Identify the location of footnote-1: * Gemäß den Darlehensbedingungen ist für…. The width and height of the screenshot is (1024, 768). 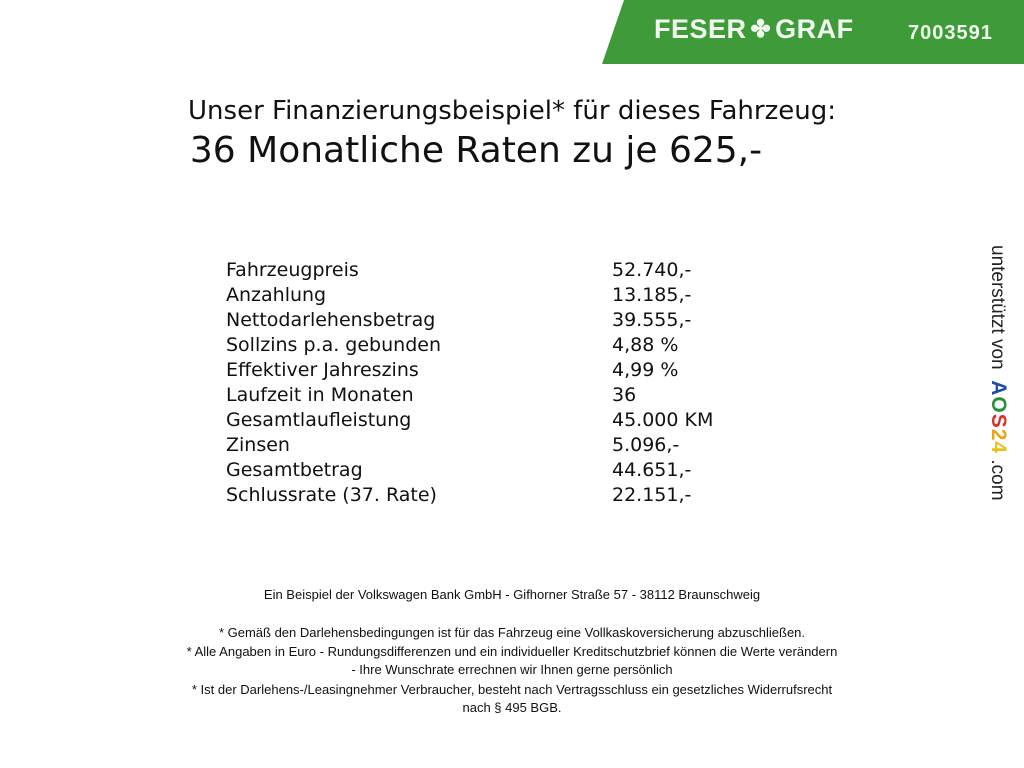
(512, 632).